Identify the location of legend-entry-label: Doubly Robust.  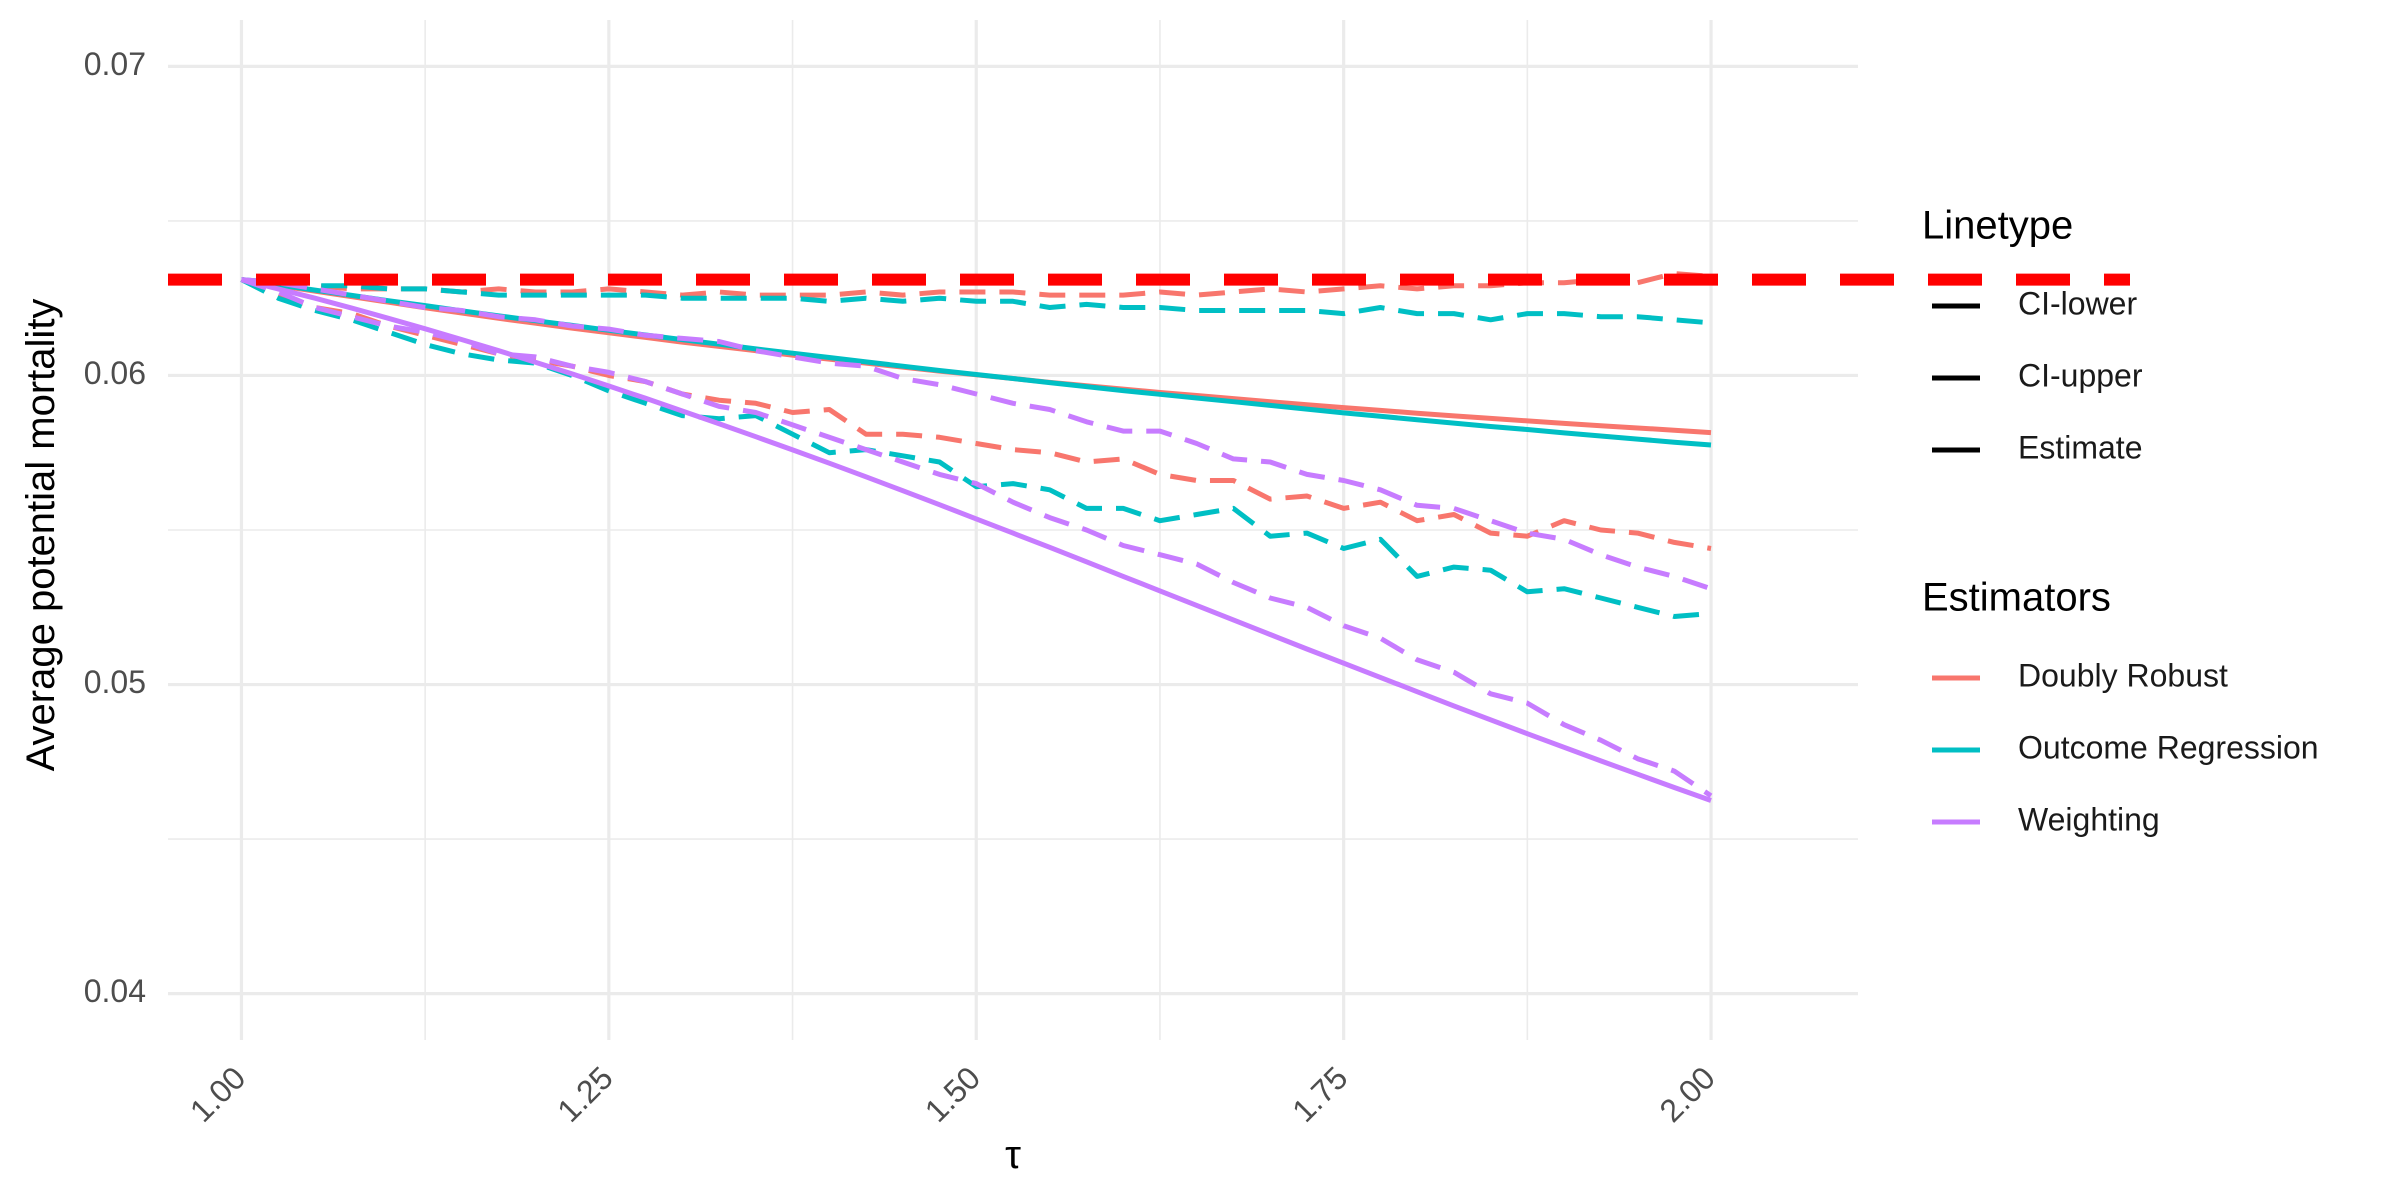
(2123, 675).